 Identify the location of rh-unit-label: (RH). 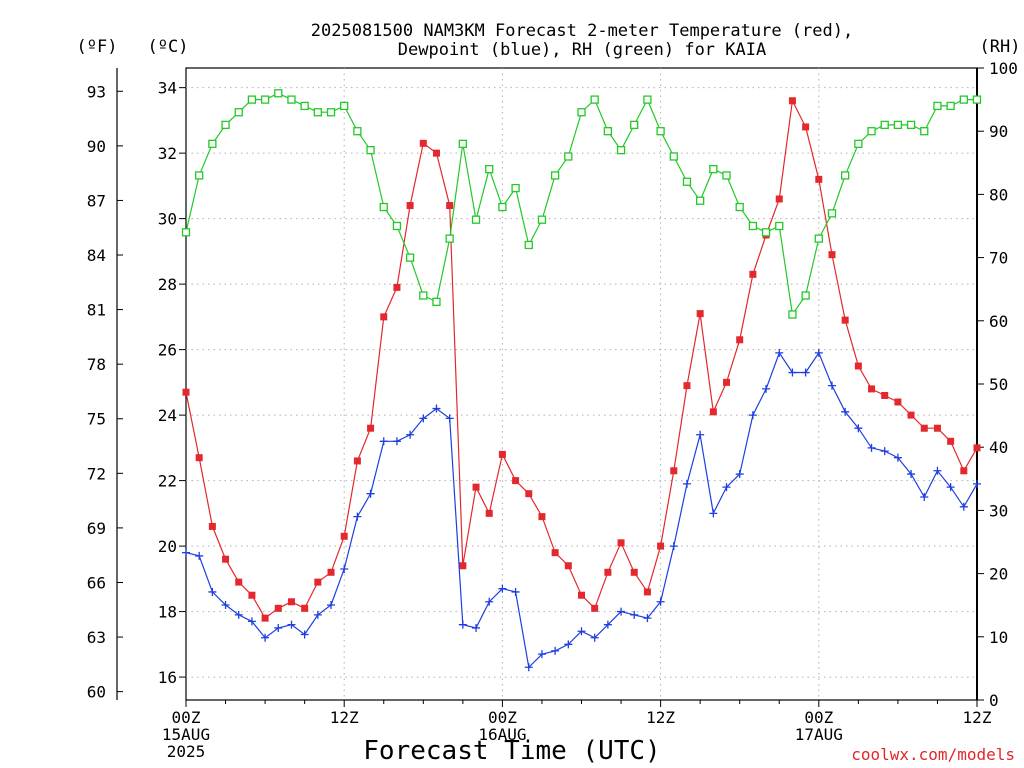
(1000, 47).